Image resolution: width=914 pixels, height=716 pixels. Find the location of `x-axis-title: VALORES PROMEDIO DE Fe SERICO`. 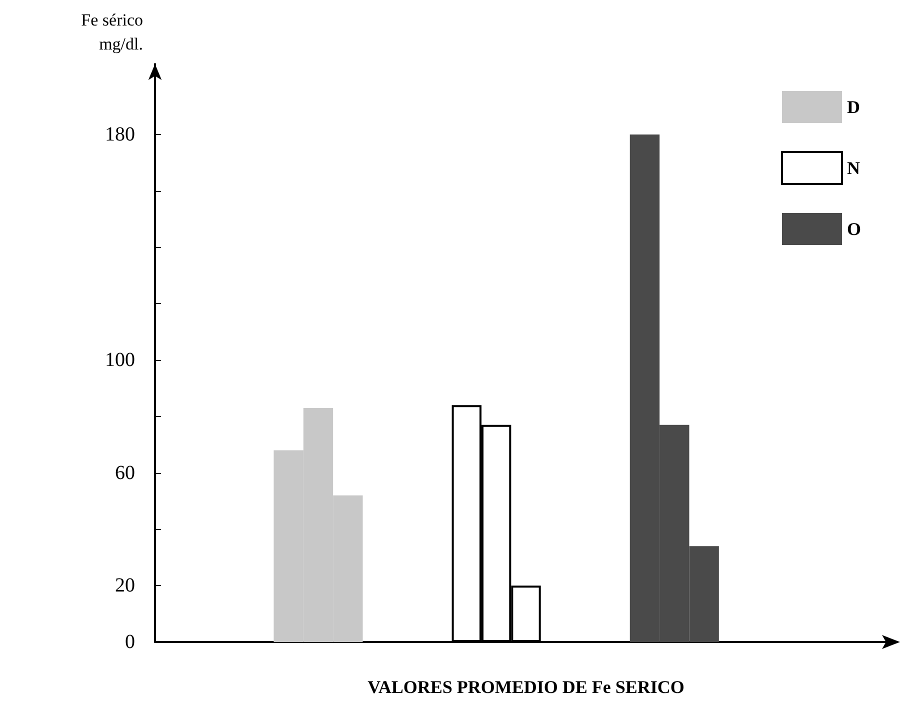

x-axis-title: VALORES PROMEDIO DE Fe SERICO is located at coordinates (526, 687).